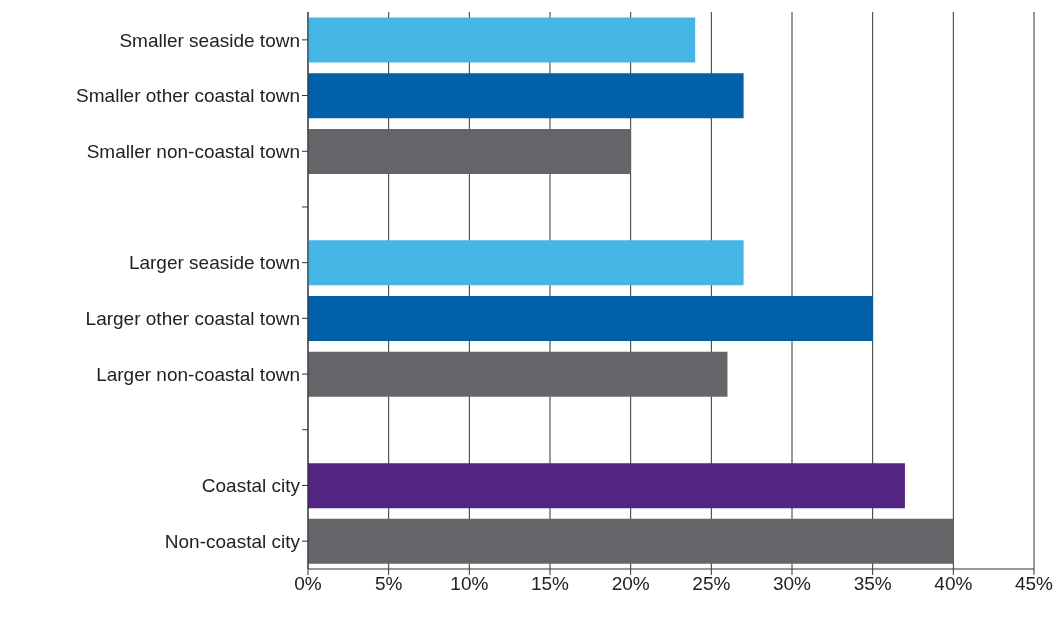 This screenshot has width=1064, height=621. Describe the element at coordinates (214, 263) in the screenshot. I see `y-tick-label: Larger seaside town` at that location.